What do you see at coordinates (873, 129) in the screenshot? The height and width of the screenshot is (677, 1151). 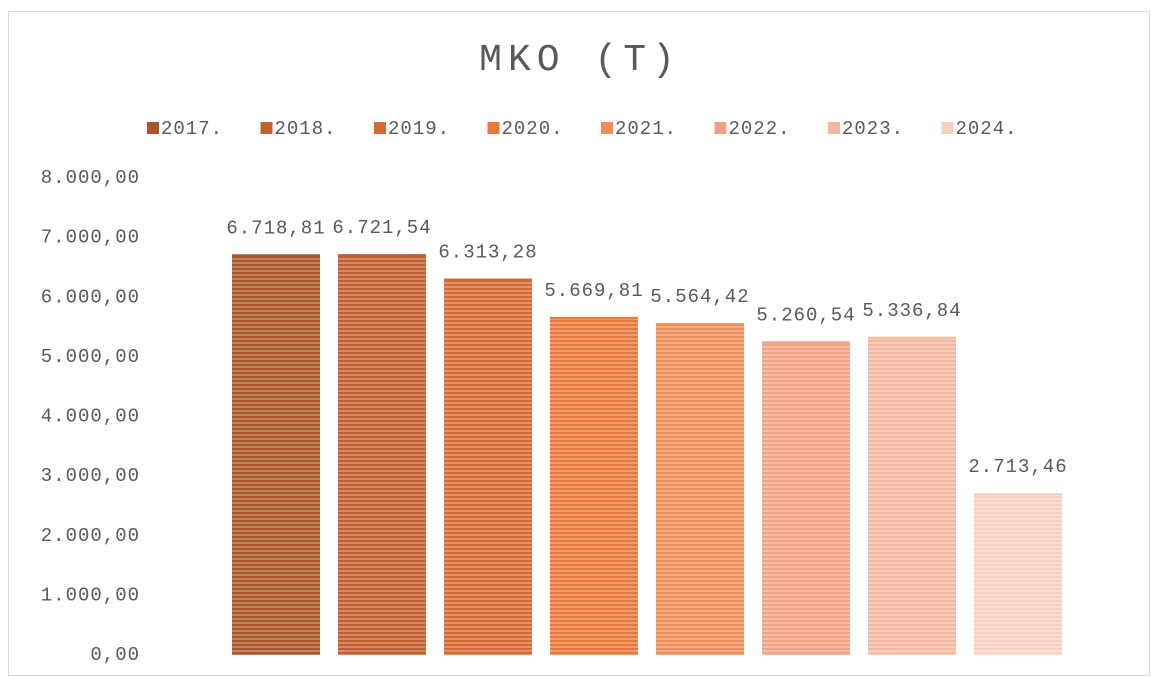 I see `legend-label: 2023.` at bounding box center [873, 129].